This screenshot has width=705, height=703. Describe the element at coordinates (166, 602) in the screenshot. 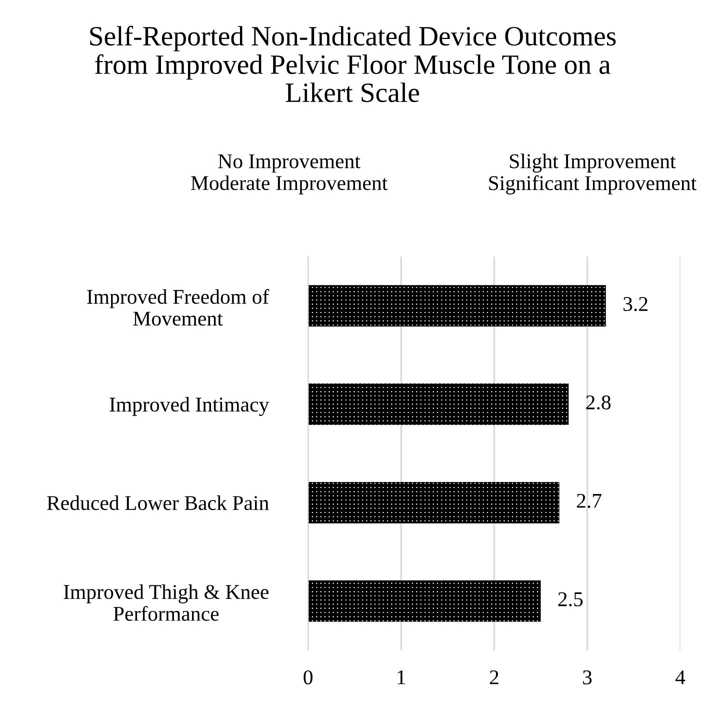

I see `y-tick-label: Improved Thigh & Knee Performance` at that location.